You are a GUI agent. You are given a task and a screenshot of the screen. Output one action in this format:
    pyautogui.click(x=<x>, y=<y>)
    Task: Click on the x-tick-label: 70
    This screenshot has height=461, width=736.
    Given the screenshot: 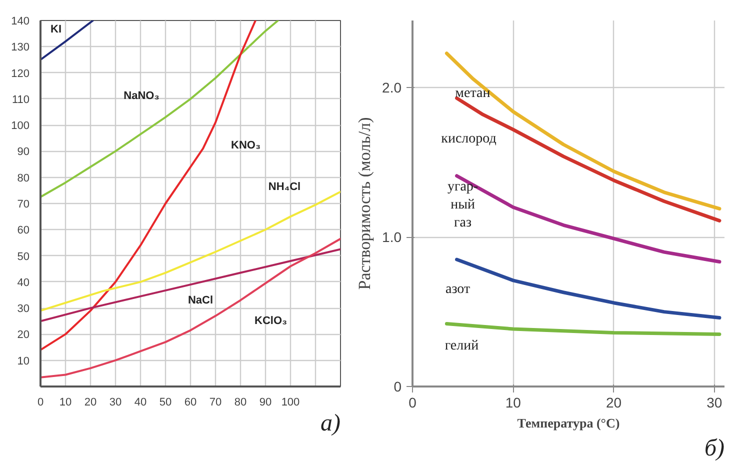 What is the action you would take?
    pyautogui.click(x=215, y=402)
    